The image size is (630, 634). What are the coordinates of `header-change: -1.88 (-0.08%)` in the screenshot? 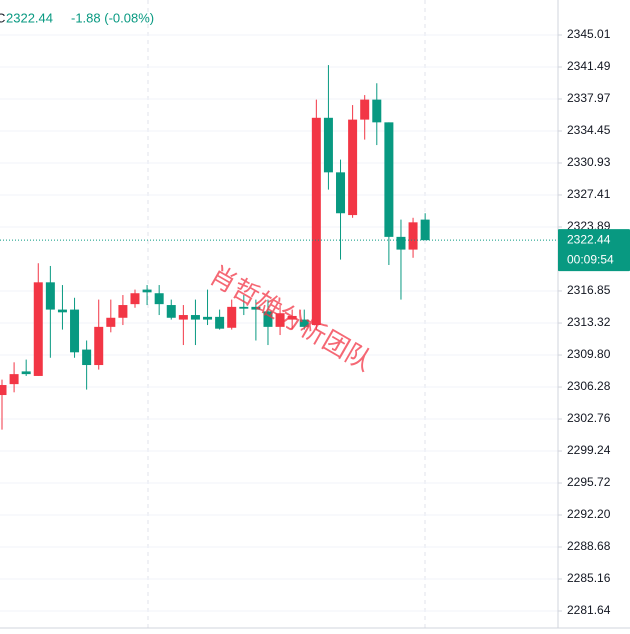 It's located at (112, 17).